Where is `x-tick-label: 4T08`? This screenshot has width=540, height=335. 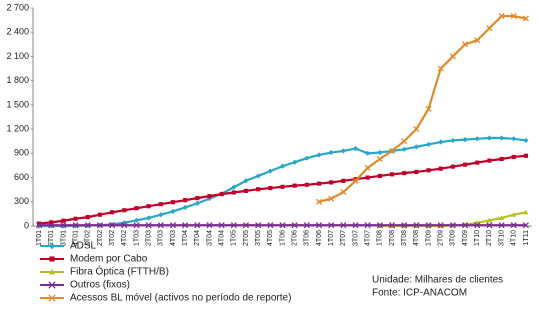
x-tick-label: 4T08 is located at coordinates (416, 238).